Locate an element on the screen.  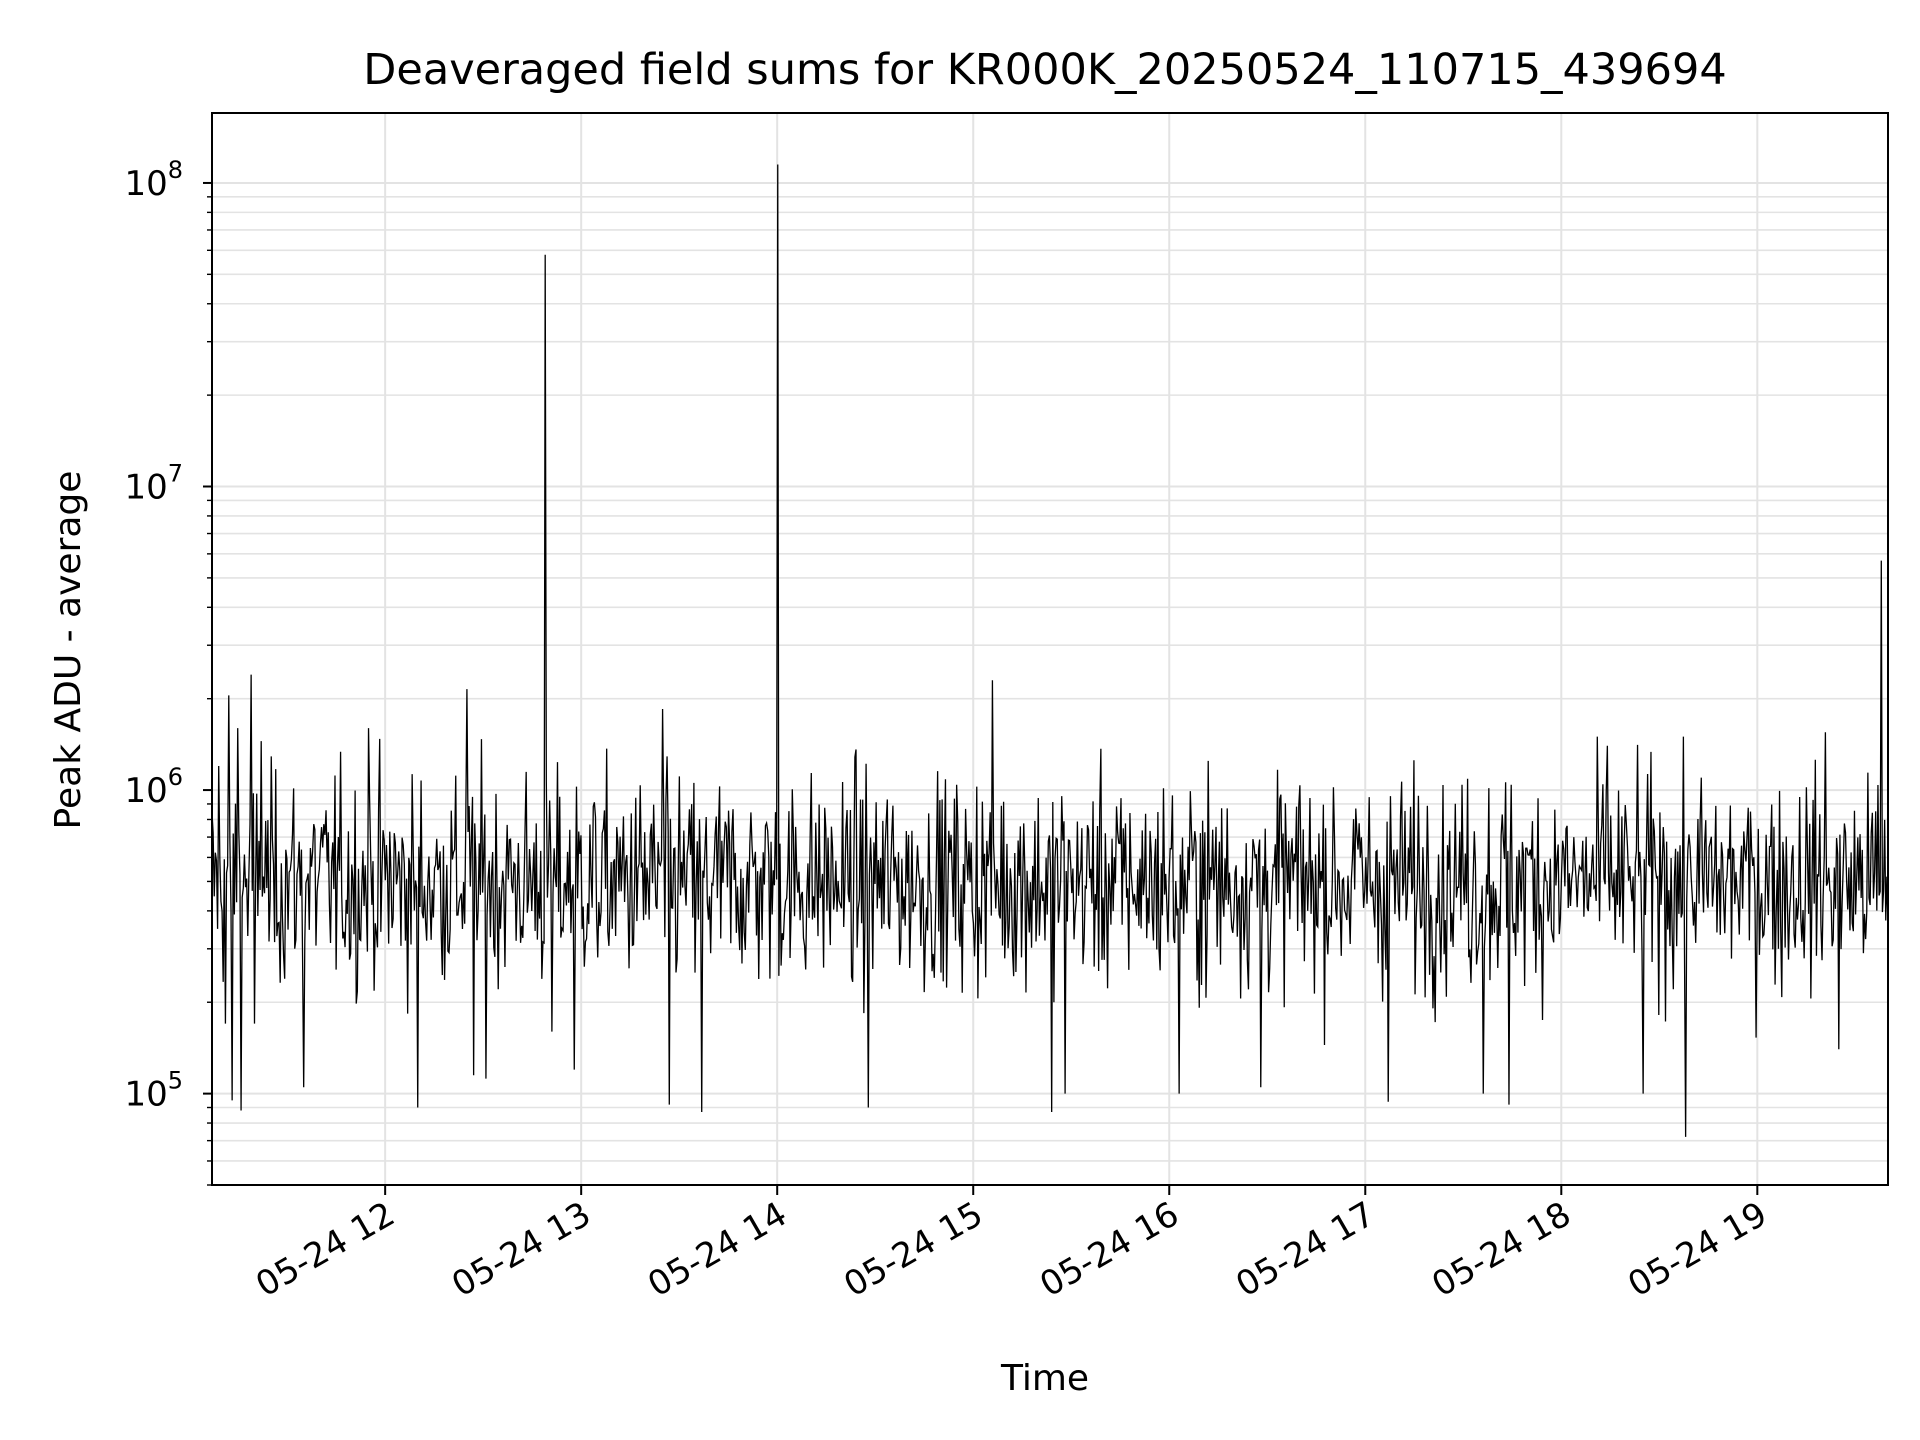
y-tick-label: 10⁵ is located at coordinates (153, 1091).